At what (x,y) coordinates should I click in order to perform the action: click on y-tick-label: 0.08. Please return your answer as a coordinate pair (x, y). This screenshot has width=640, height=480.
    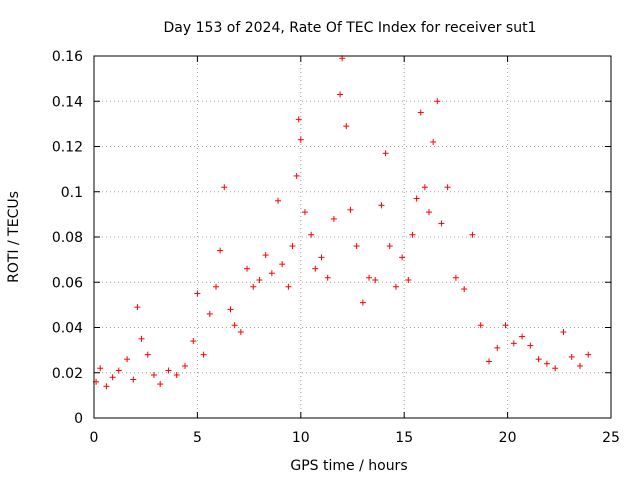
    Looking at the image, I should click on (67, 238).